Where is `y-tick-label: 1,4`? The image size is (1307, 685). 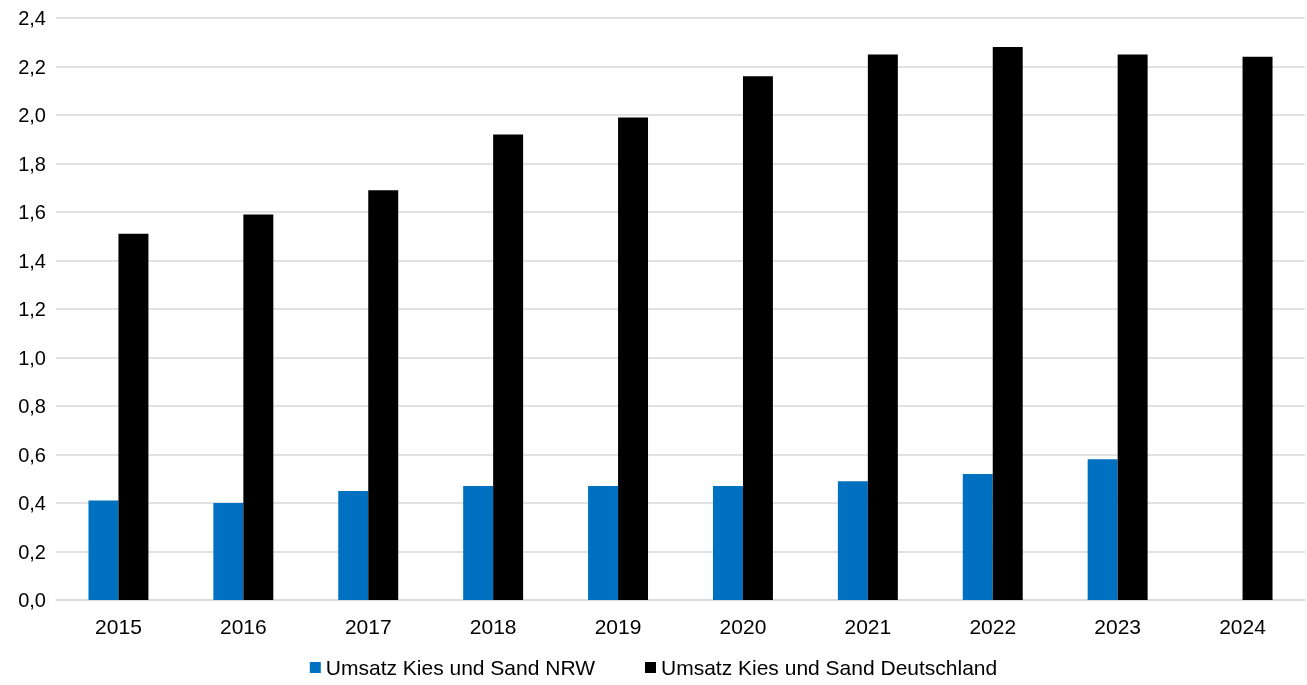
y-tick-label: 1,4 is located at coordinates (32, 260).